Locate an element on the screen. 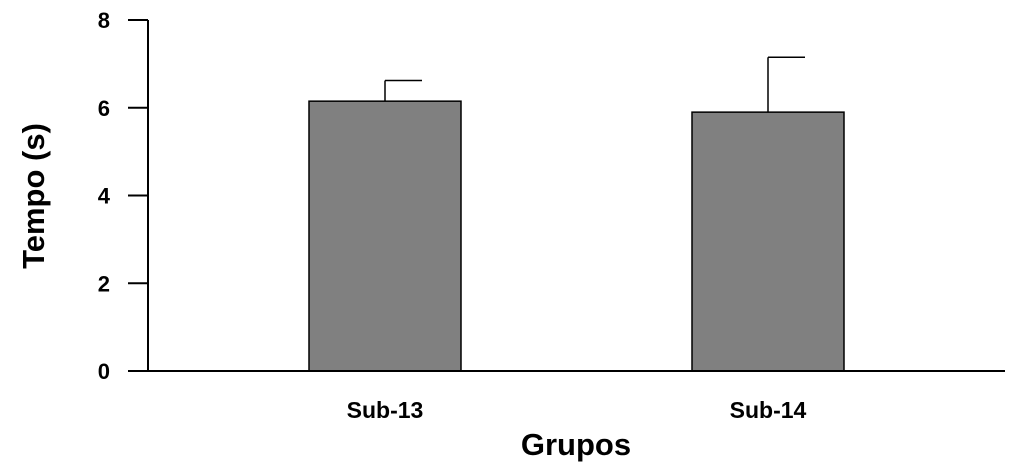  x-category-label: Sub-14 is located at coordinates (768, 410).